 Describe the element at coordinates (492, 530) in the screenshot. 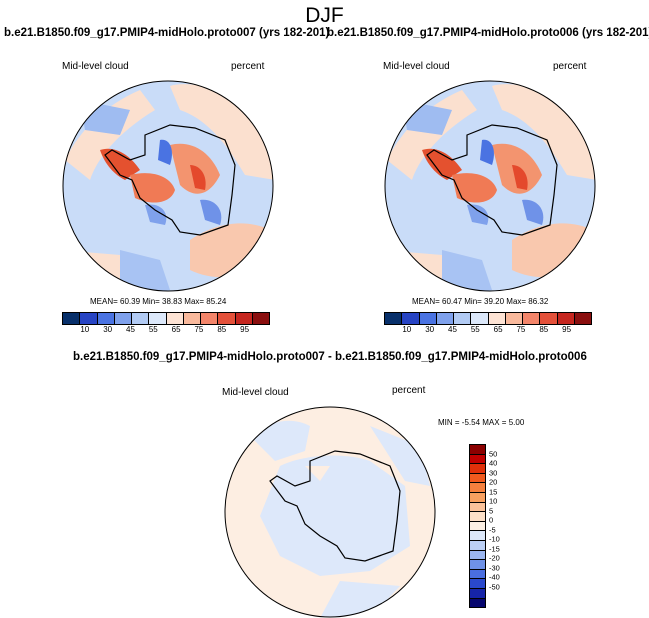

I see `colorbar-tick: -5` at that location.